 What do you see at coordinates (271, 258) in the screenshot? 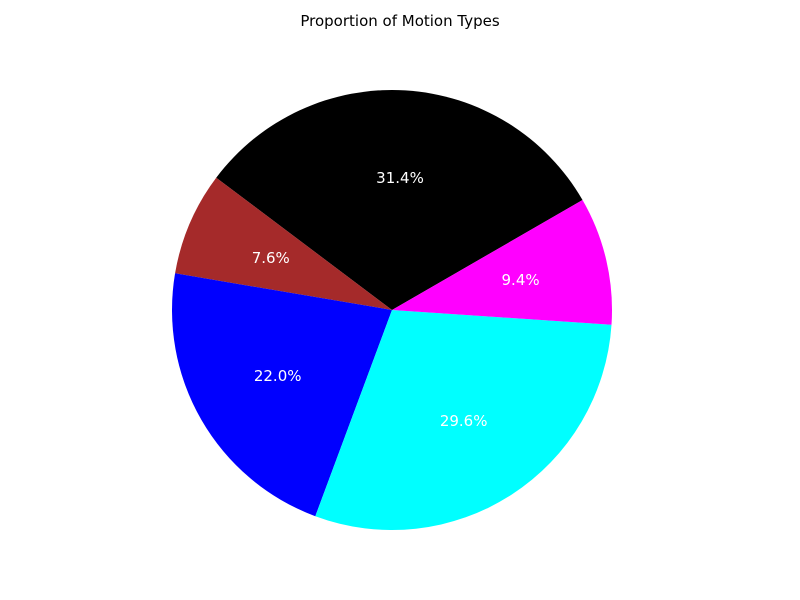
I see `pie-slice-label-1: 7.6%` at bounding box center [271, 258].